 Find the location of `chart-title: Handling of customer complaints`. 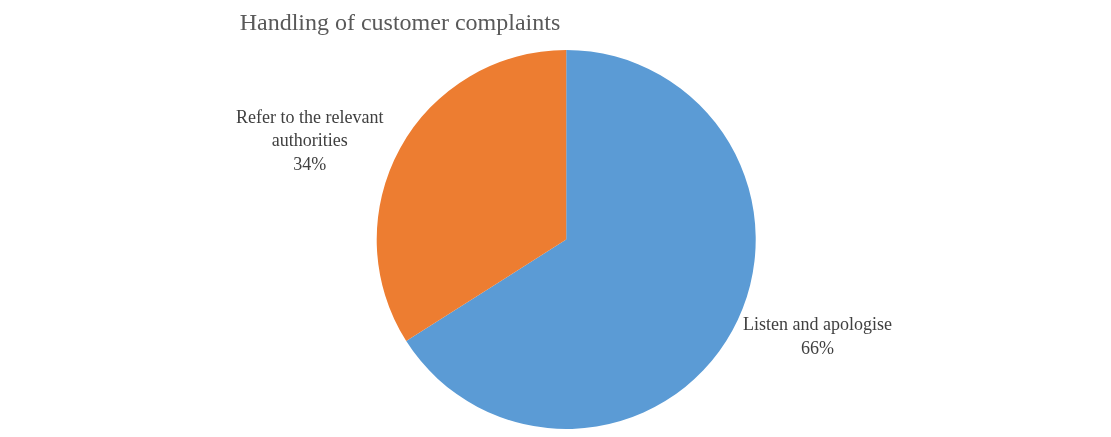

chart-title: Handling of customer complaints is located at coordinates (400, 21).